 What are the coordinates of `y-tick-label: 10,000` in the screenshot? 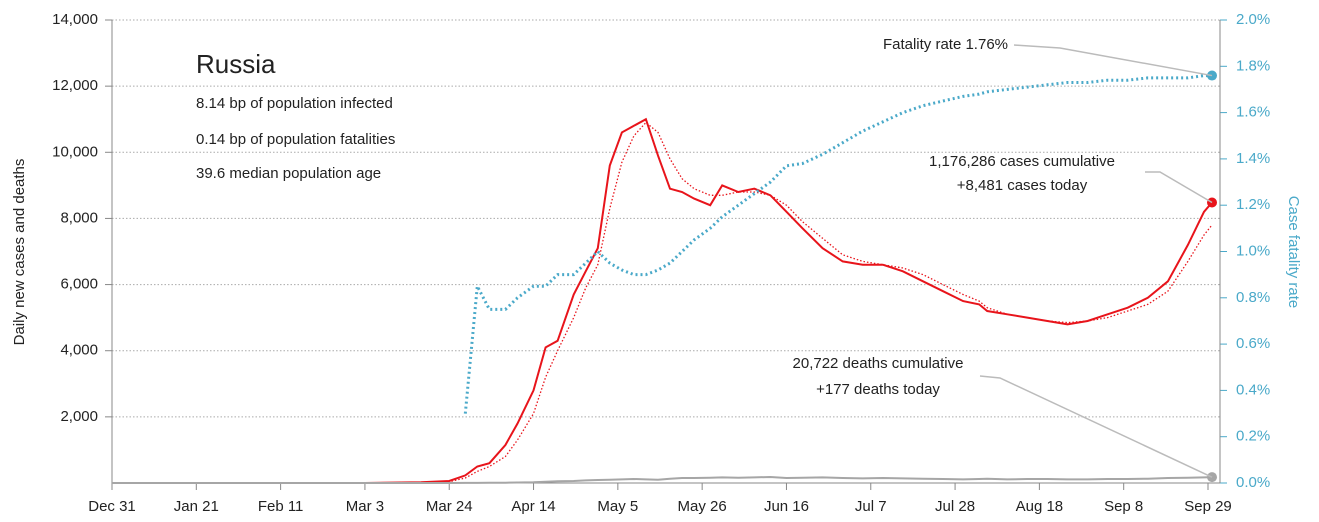 It's located at (75, 151).